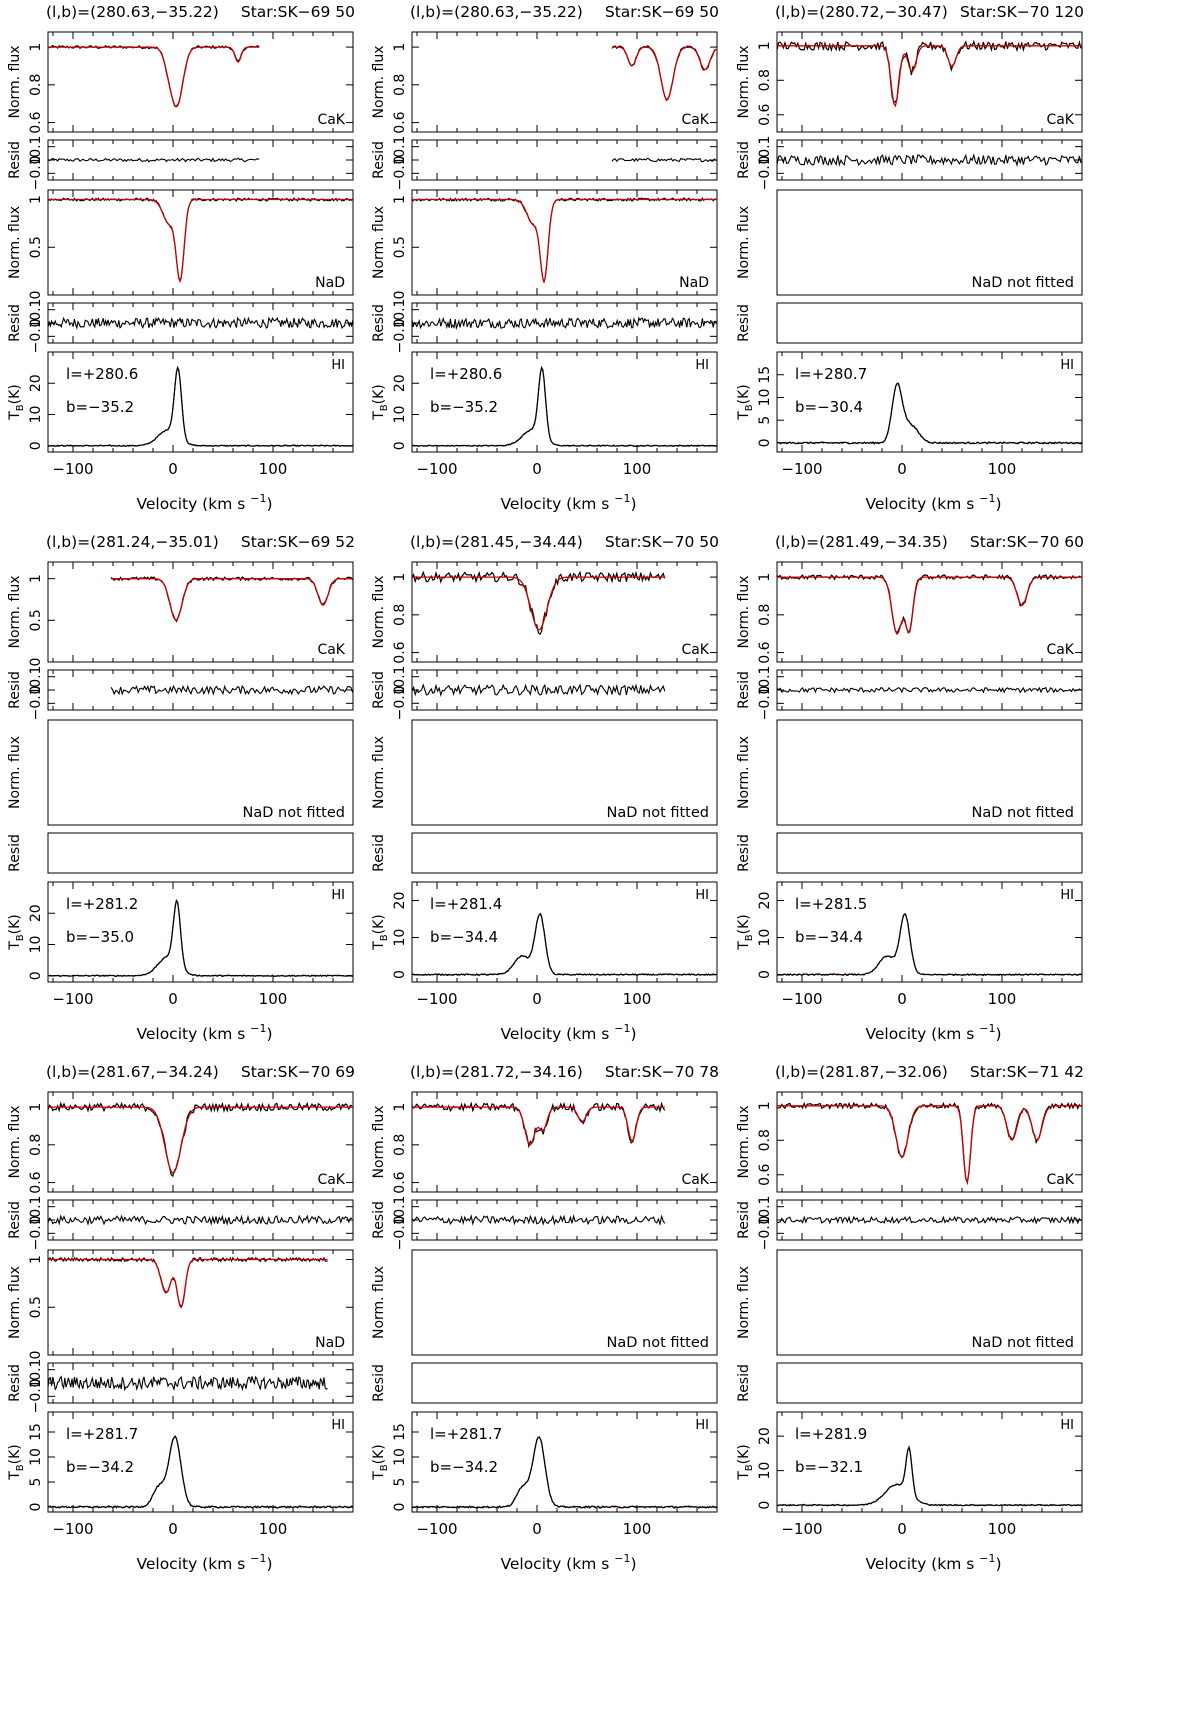 The width and height of the screenshot is (1200, 1729). What do you see at coordinates (496, 1072) in the screenshot?
I see `galactic-coords-label: (l,b)=(281.72,−34.16)` at bounding box center [496, 1072].